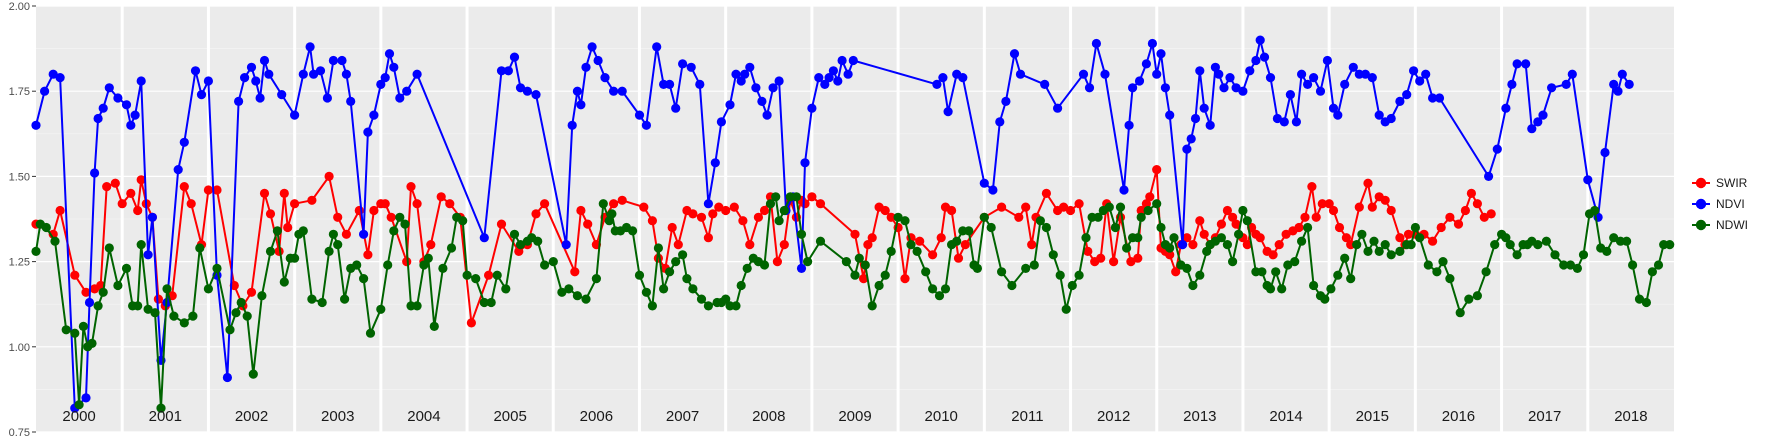 The image size is (1773, 442). What do you see at coordinates (19, 7) in the screenshot?
I see `y-tick-label: 2.00` at bounding box center [19, 7].